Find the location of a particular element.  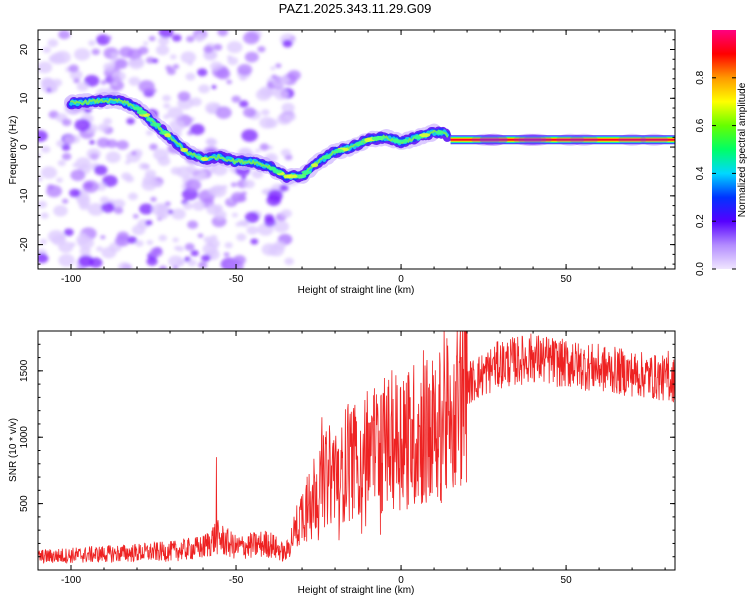

spectrogram-y-tick-label: -20 is located at coordinates (24, 244).